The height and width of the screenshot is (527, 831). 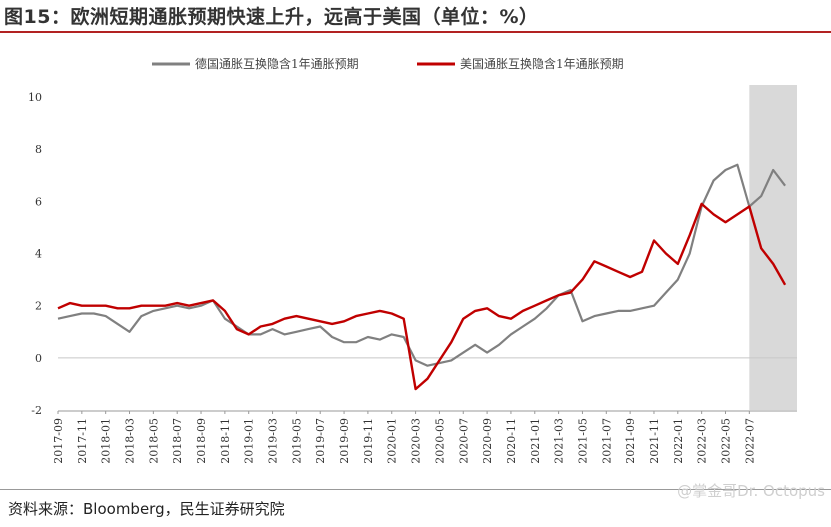 What do you see at coordinates (702, 441) in the screenshot?
I see `x-tick-label: 2022-03` at bounding box center [702, 441].